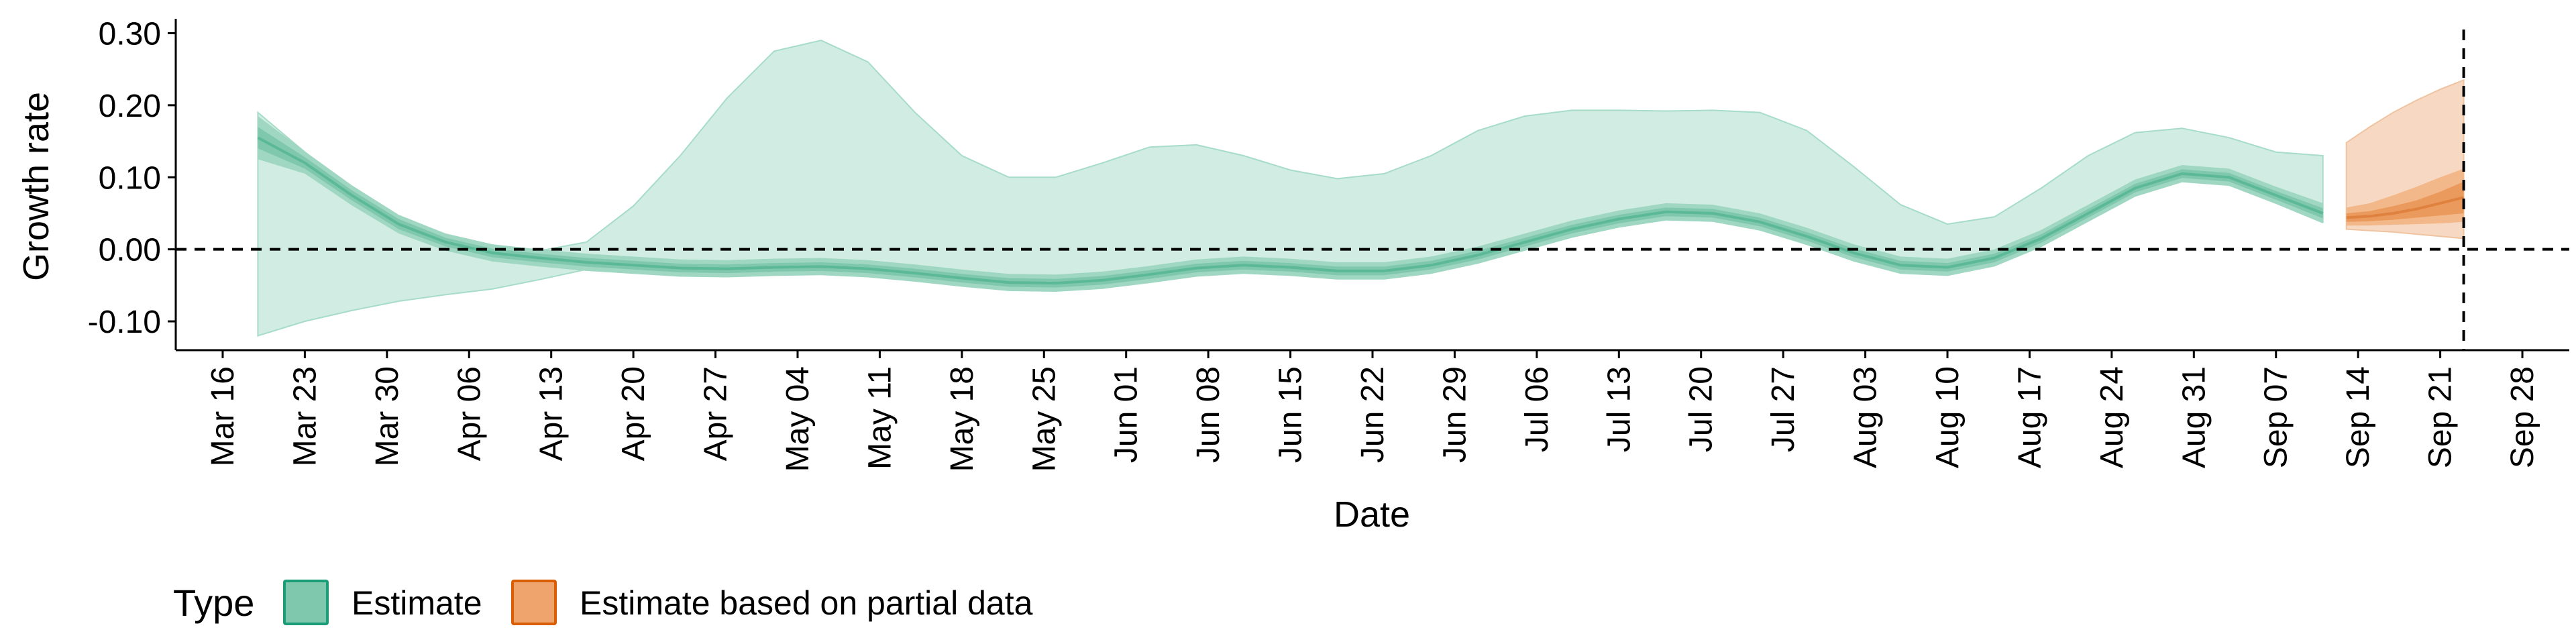 The image size is (2576, 644). What do you see at coordinates (1701, 409) in the screenshot?
I see `x-tick-label: Jul 20` at bounding box center [1701, 409].